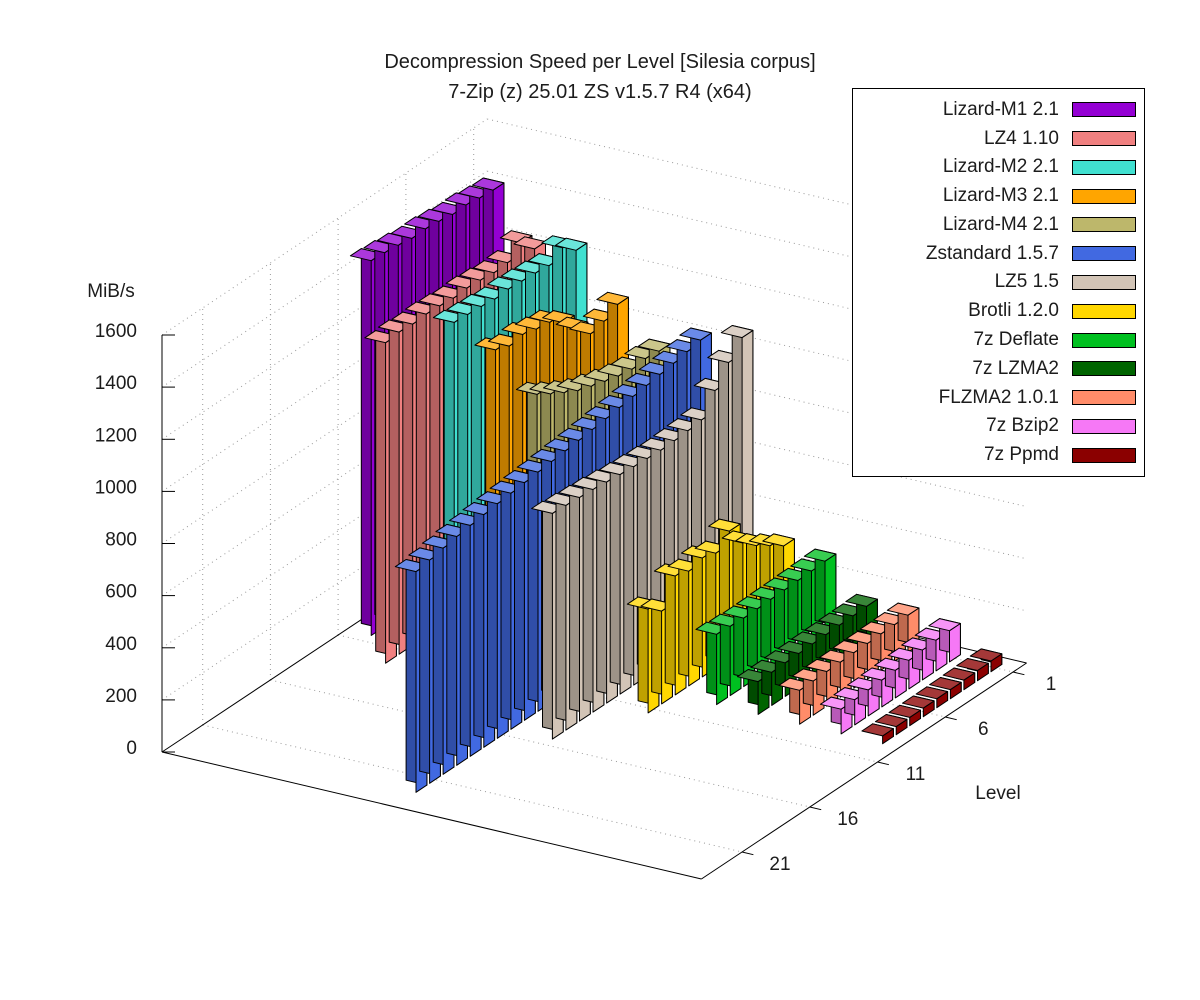 This screenshot has width=1200, height=1000. What do you see at coordinates (121, 540) in the screenshot?
I see `y-tick-label: 800` at bounding box center [121, 540].